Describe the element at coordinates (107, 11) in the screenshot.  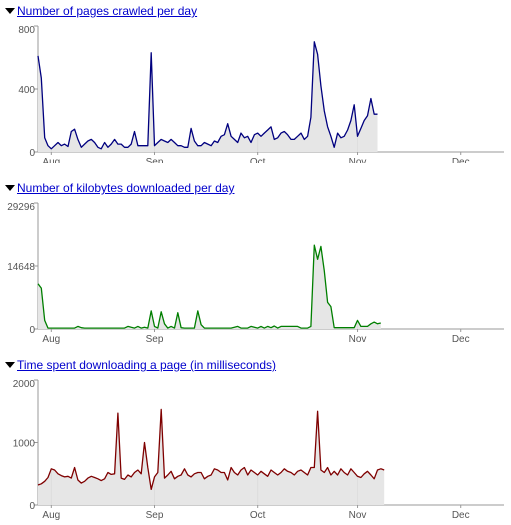
I see `chart-title-link: Number of pages crawled per day` at that location.